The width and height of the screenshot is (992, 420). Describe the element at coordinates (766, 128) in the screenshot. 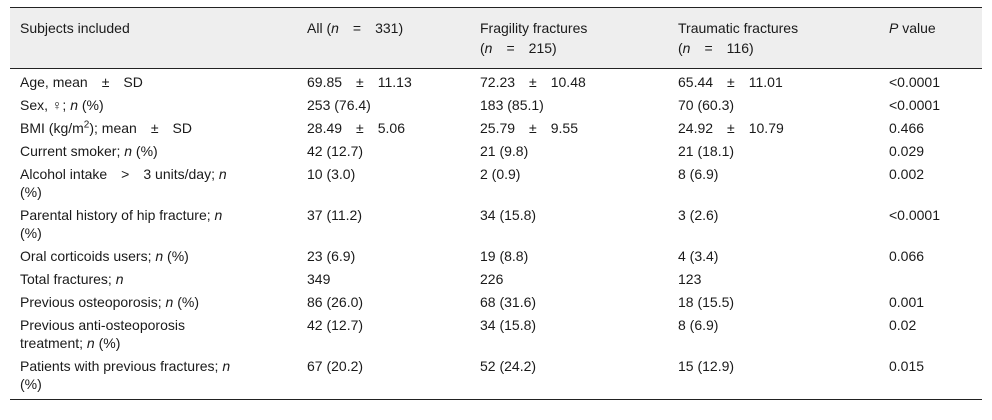

I see `cell-sd: 10.79` at that location.